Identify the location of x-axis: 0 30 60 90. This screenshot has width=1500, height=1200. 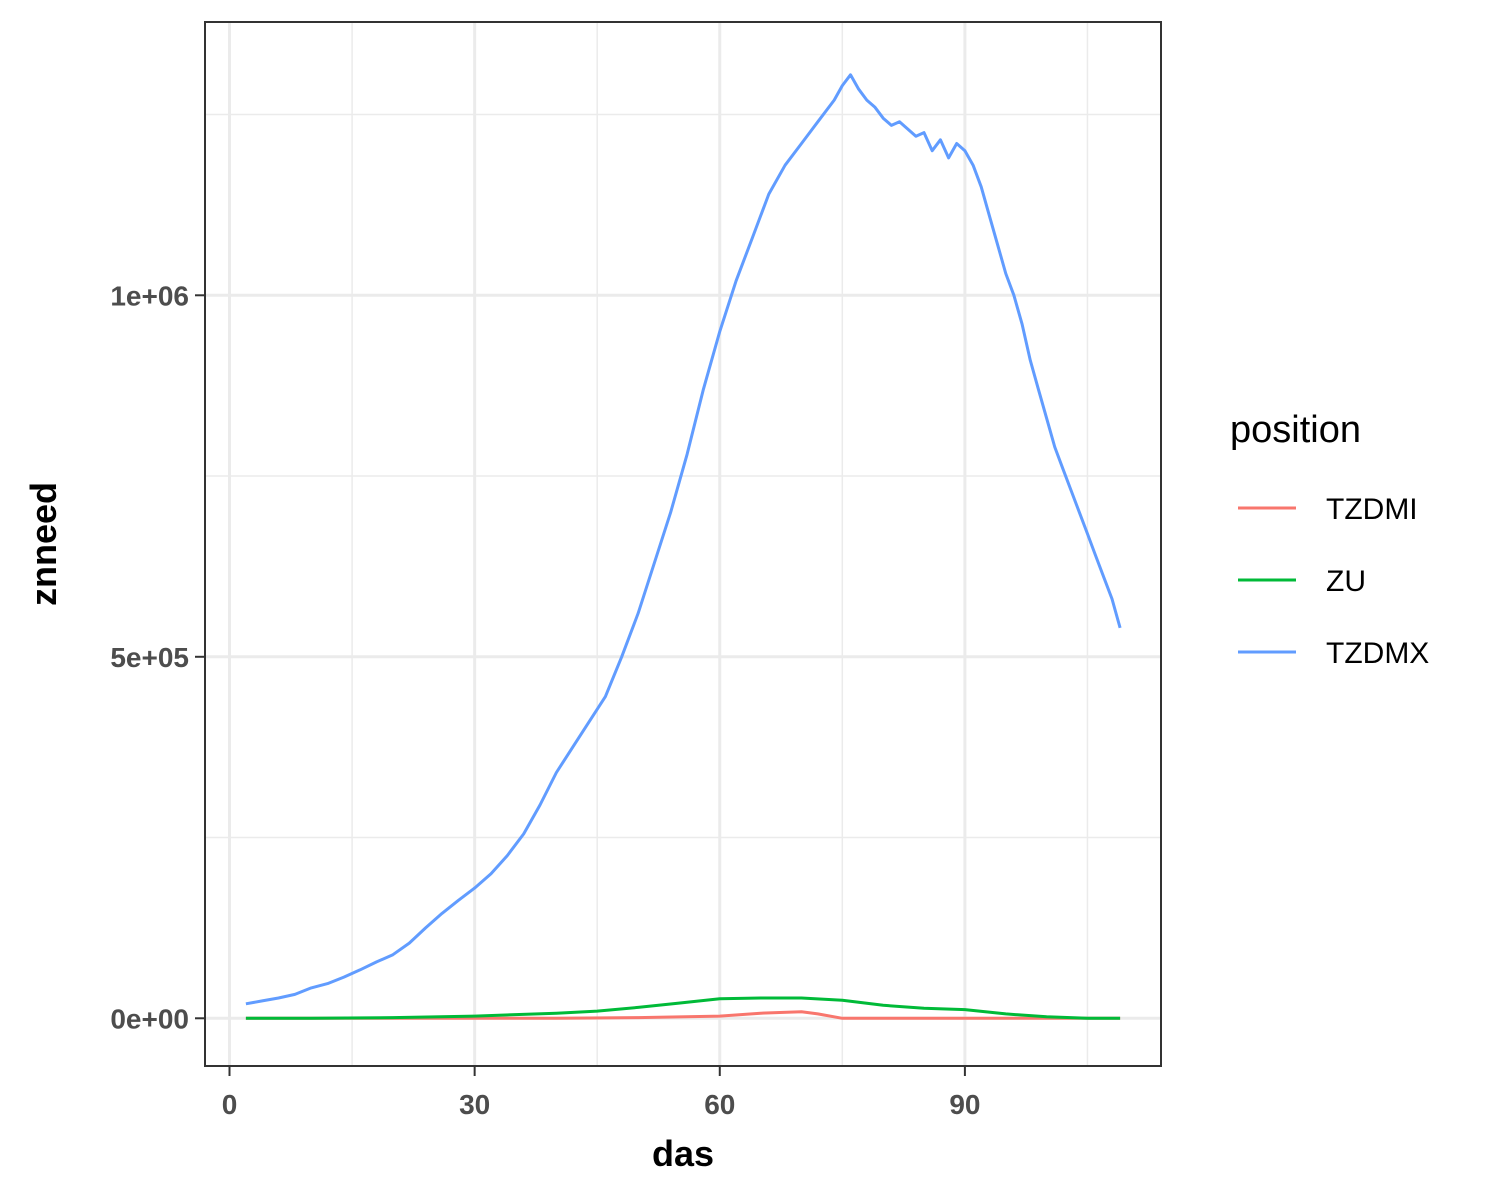
(601, 1093).